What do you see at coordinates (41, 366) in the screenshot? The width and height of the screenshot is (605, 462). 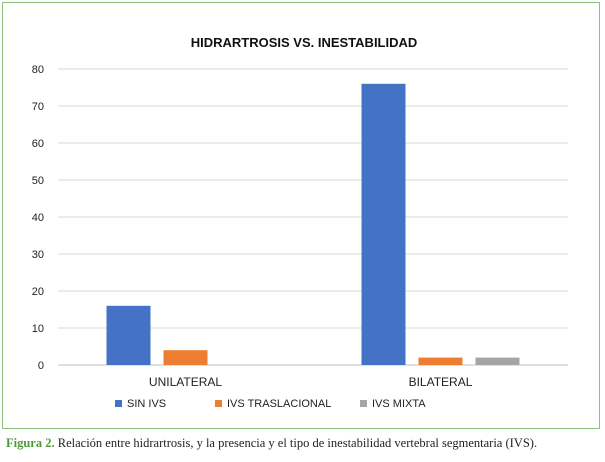 I see `y-tick-label: 0` at bounding box center [41, 366].